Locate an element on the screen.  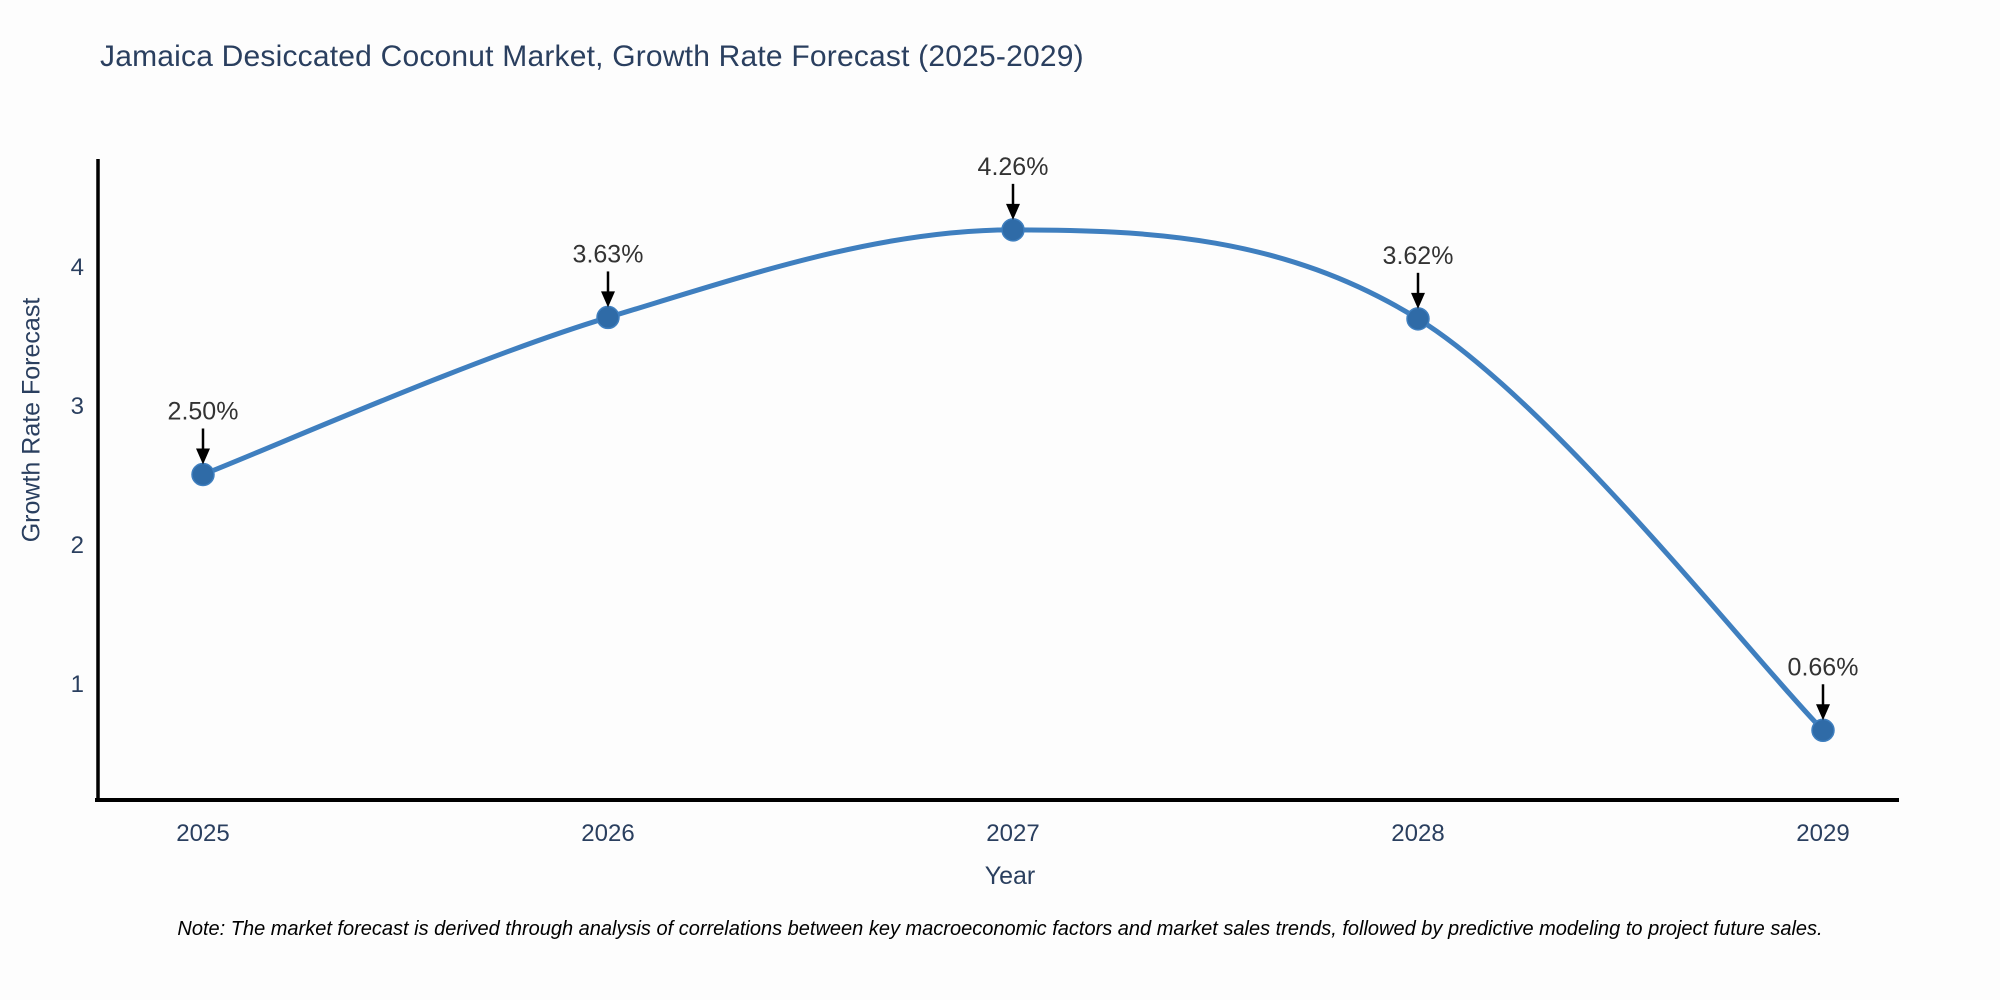
data-point-2029 is located at coordinates (1823, 730).